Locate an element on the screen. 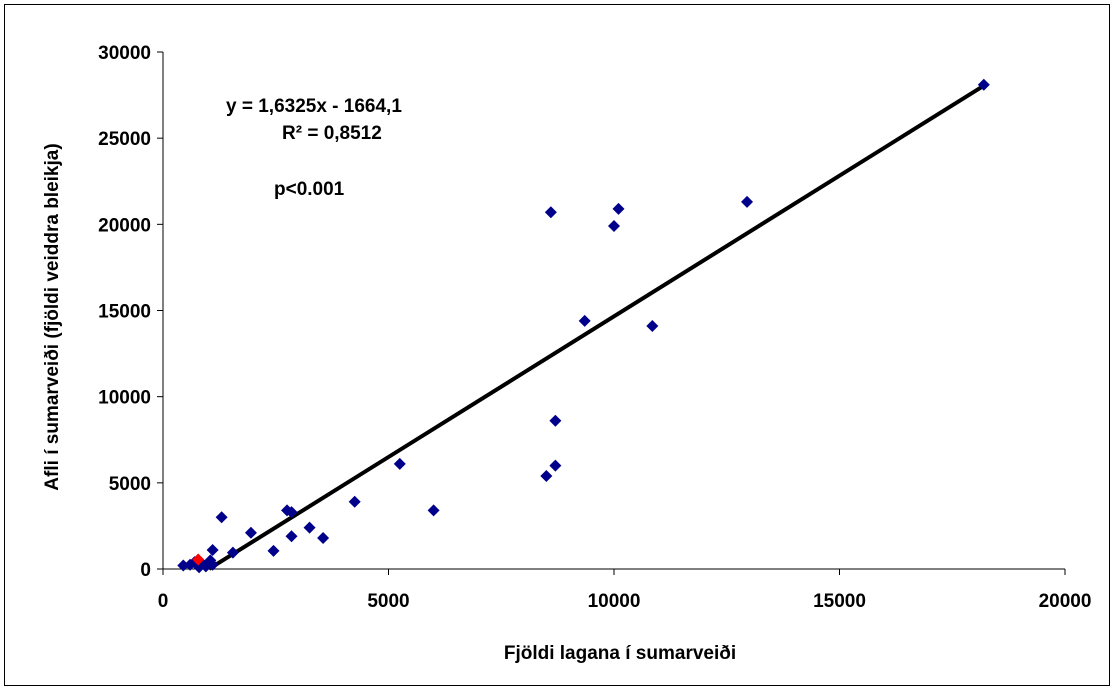 The height and width of the screenshot is (692, 1116). x-tick-label: 20000 is located at coordinates (1065, 601).